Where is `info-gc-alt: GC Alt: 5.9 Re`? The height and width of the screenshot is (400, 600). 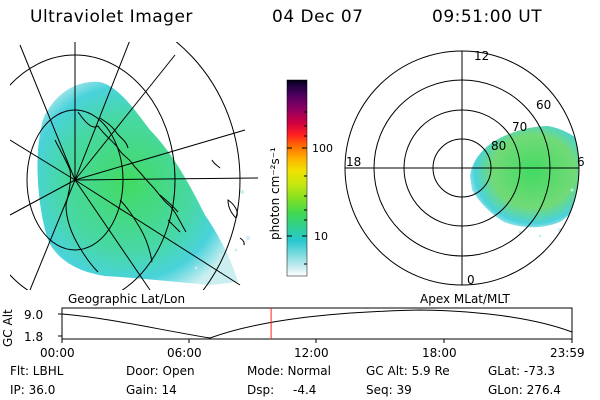 info-gc-alt: GC Alt: 5.9 Re is located at coordinates (408, 371).